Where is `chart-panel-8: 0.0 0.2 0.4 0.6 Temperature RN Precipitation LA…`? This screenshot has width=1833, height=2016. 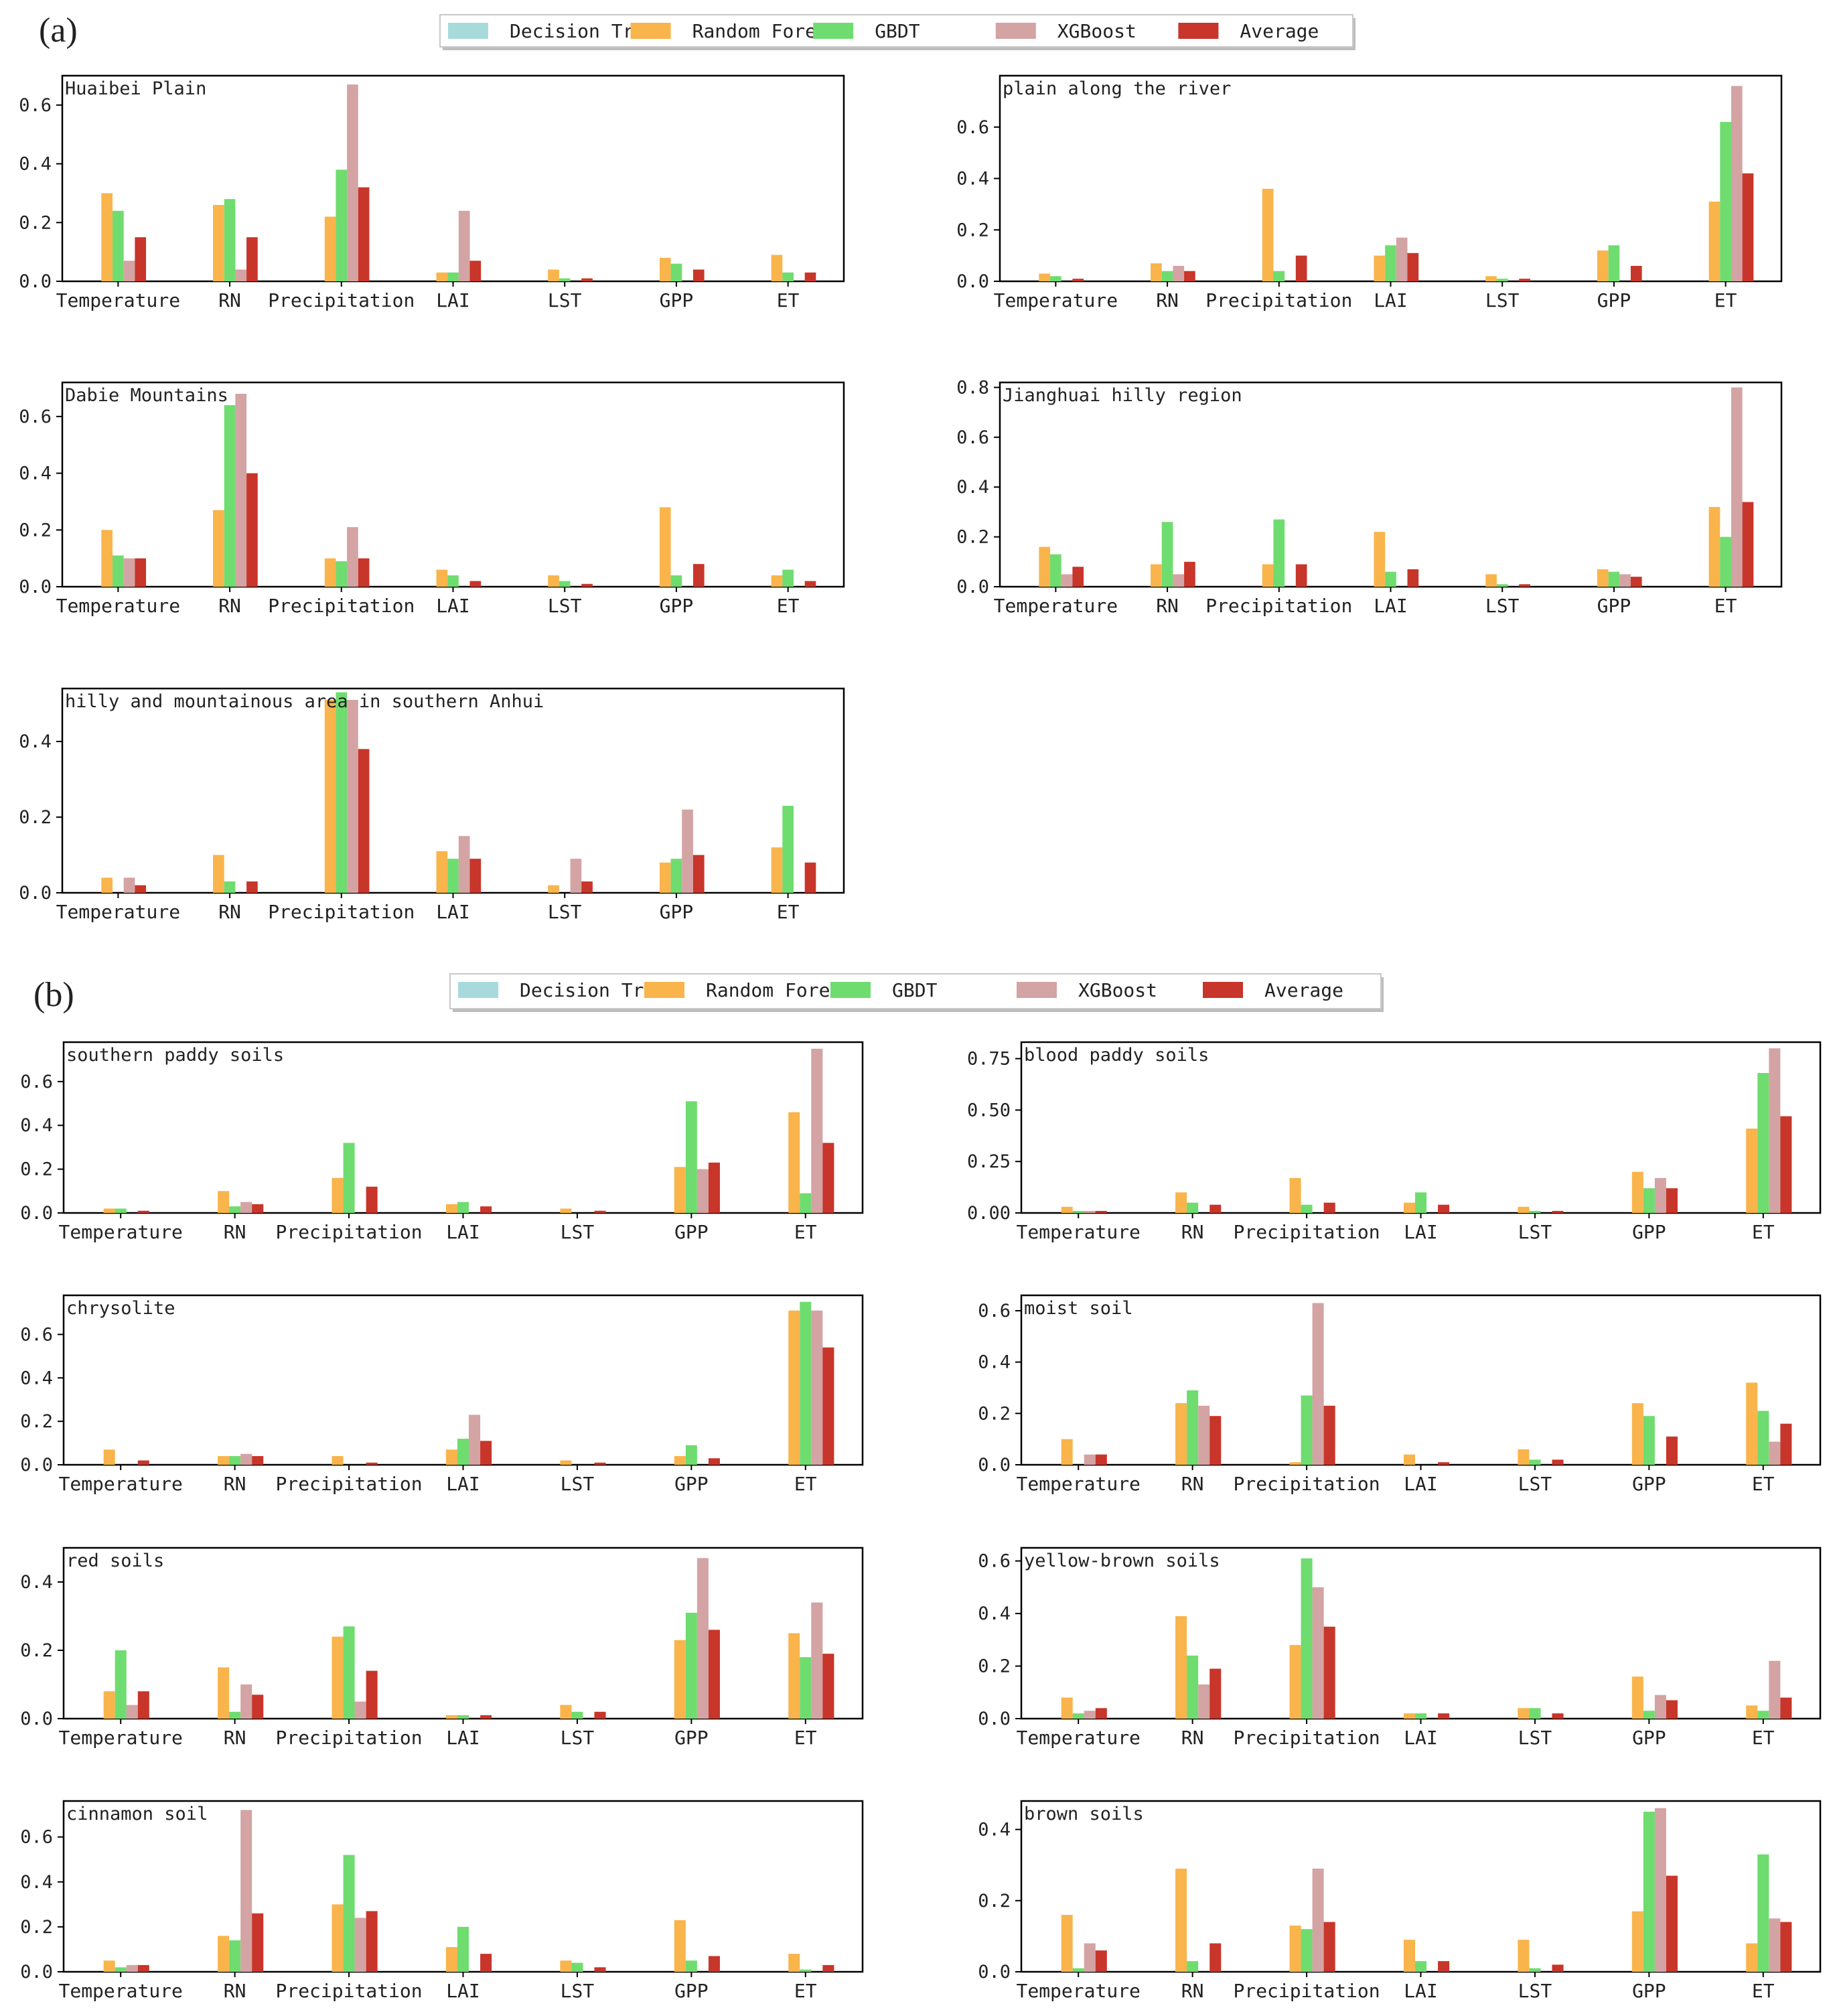 chart-panel-8: 0.0 0.2 0.4 0.6 Temperature RN Precipitation LA… is located at coordinates (1400, 1394).